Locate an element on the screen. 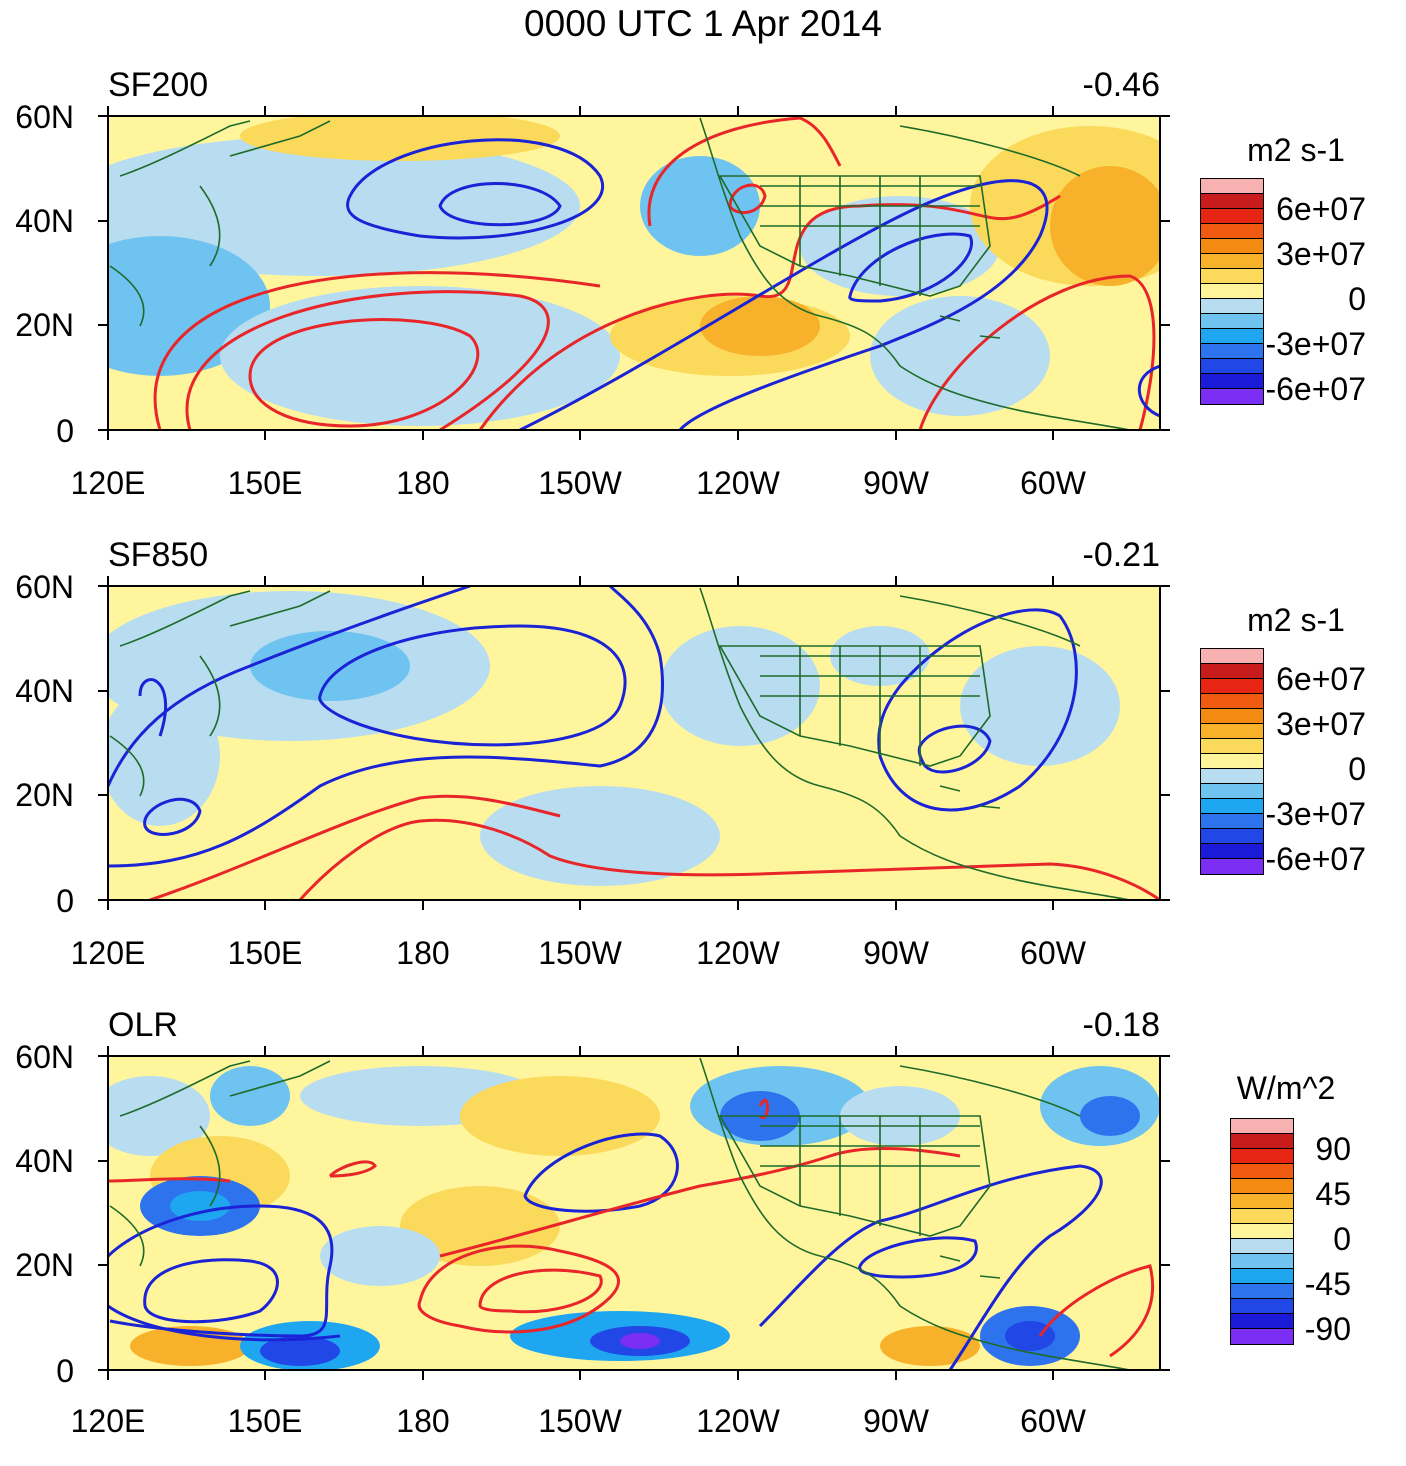 The height and width of the screenshot is (1466, 1406). legend-tick: -45 is located at coordinates (1327, 1284).